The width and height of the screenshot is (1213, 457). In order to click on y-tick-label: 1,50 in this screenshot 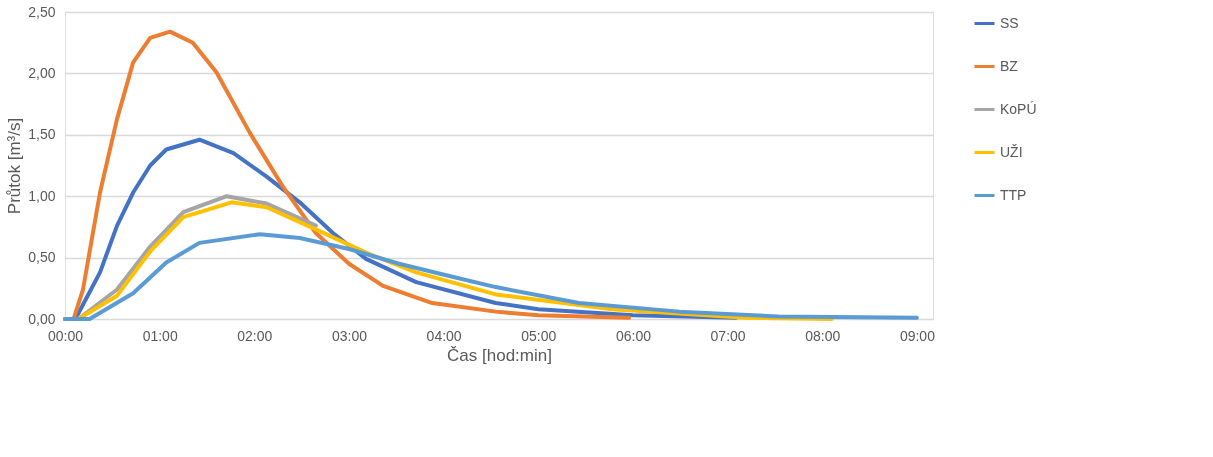, I will do `click(42, 134)`.